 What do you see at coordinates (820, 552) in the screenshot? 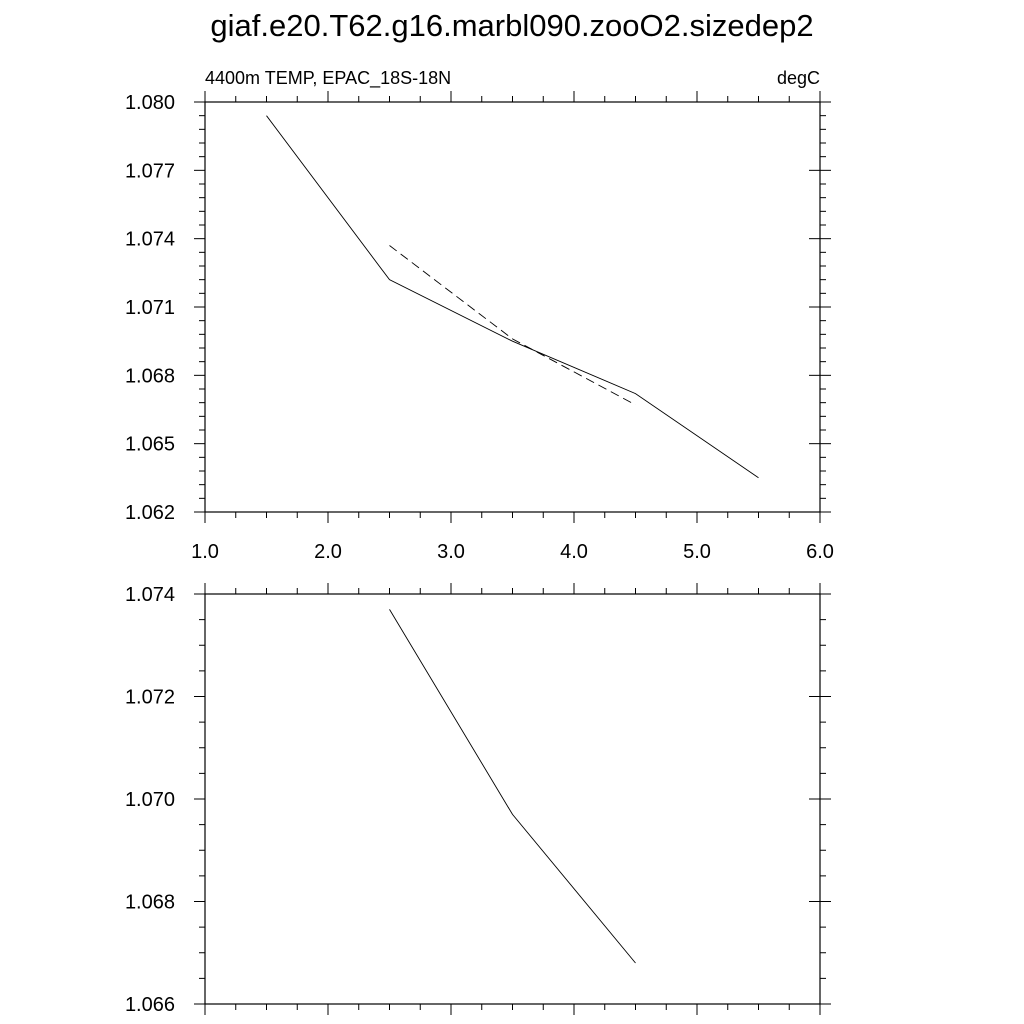
I see `top-x-tick-label: 6.0` at bounding box center [820, 552].